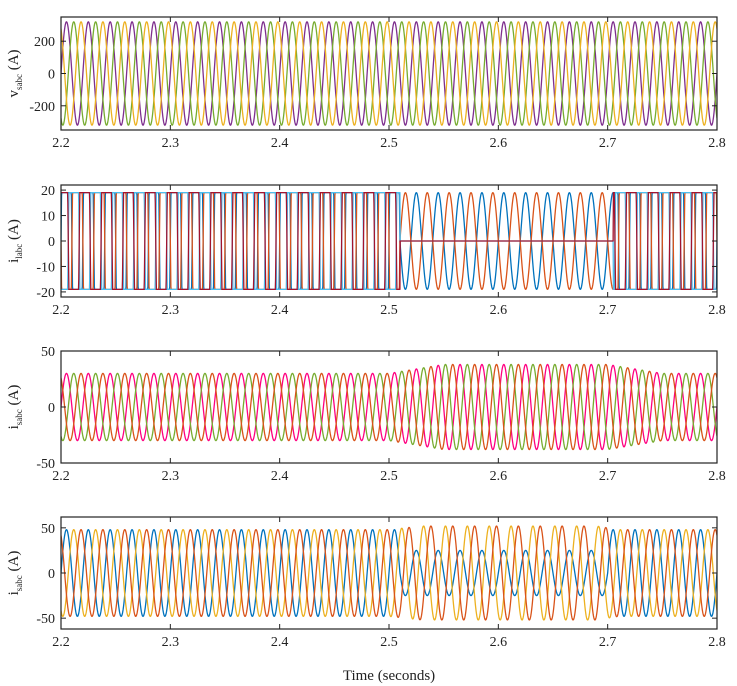 The height and width of the screenshot is (686, 737). Describe the element at coordinates (48, 191) in the screenshot. I see `y-tick-label: 20` at that location.